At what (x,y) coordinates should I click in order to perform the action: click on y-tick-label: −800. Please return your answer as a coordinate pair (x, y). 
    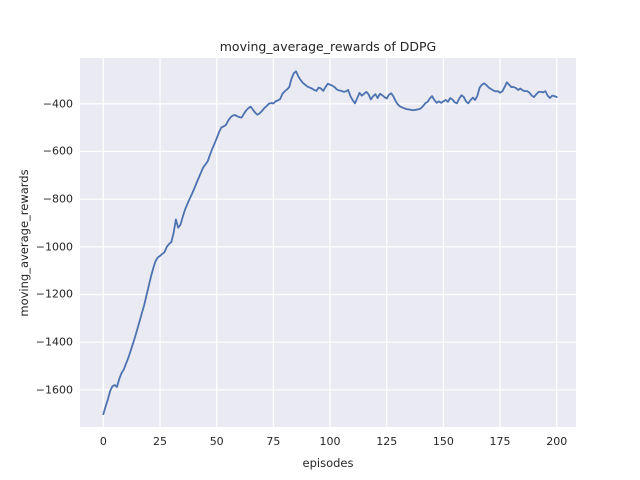
    Looking at the image, I should click on (57, 199).